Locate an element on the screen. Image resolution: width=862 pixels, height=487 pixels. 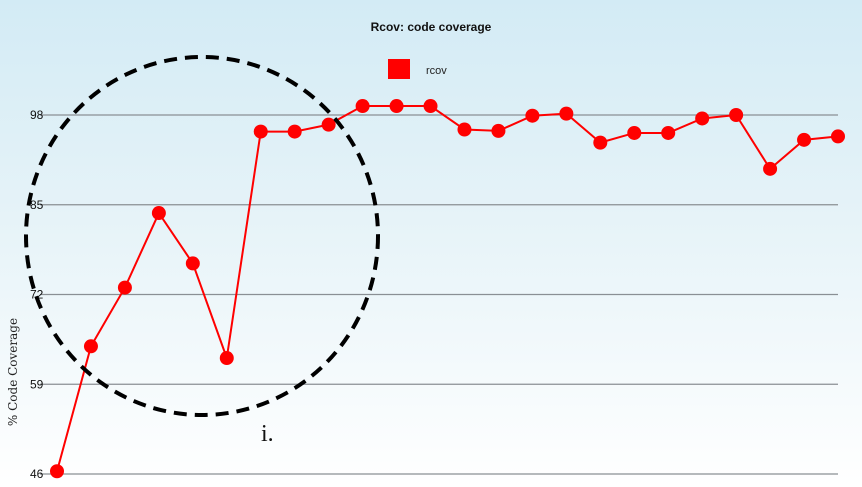
y-tick-label: 59 is located at coordinates (37, 384).